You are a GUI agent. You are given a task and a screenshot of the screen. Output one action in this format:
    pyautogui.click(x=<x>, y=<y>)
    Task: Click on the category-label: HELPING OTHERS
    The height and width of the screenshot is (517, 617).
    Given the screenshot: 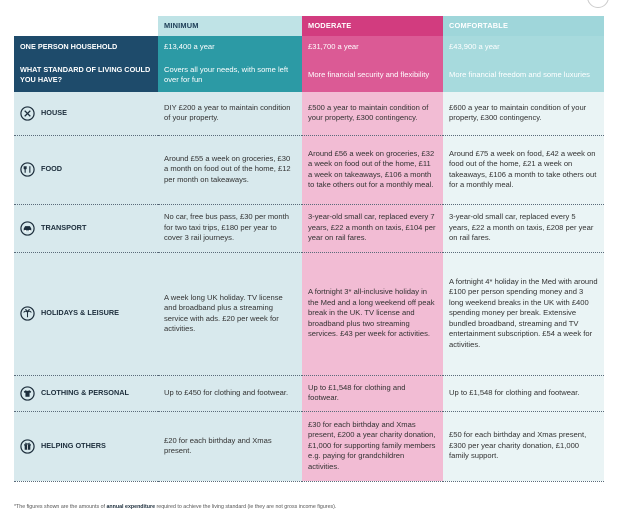 What is the action you would take?
    pyautogui.click(x=73, y=445)
    